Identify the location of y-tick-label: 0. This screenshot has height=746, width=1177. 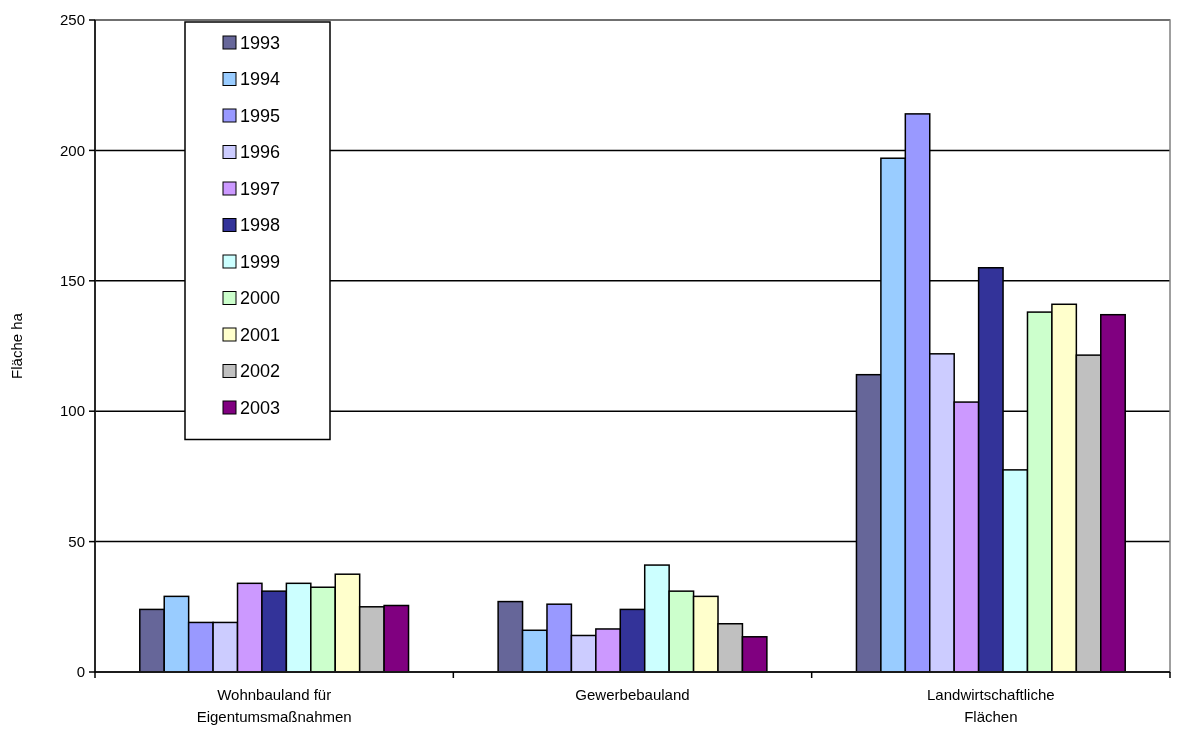
(80, 672).